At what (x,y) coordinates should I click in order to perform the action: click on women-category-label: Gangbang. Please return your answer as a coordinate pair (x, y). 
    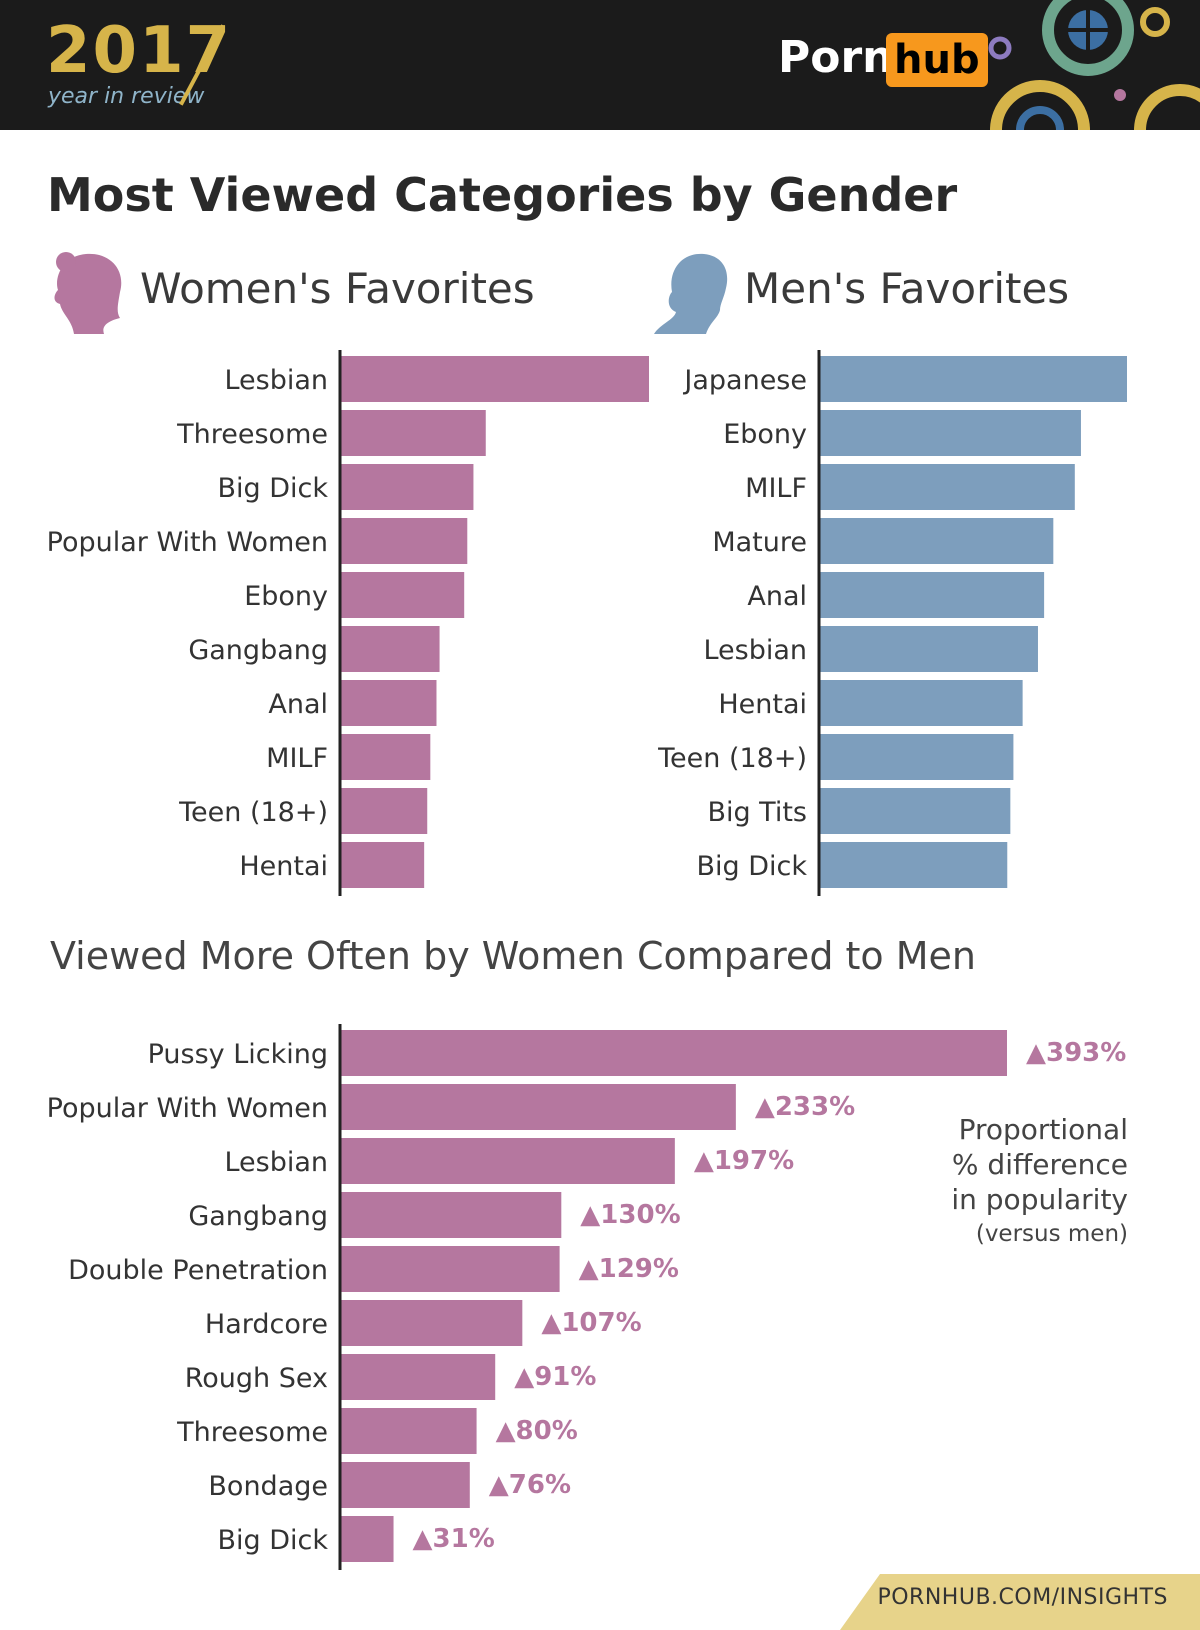
    Looking at the image, I should click on (258, 650).